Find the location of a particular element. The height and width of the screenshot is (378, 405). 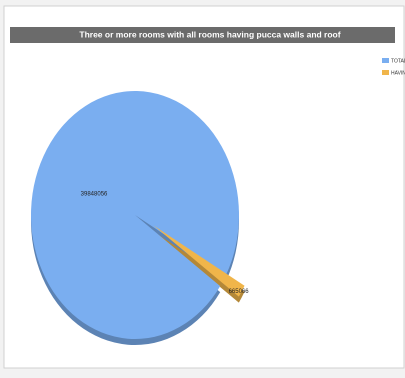

data-label: 665066 is located at coordinates (239, 292).